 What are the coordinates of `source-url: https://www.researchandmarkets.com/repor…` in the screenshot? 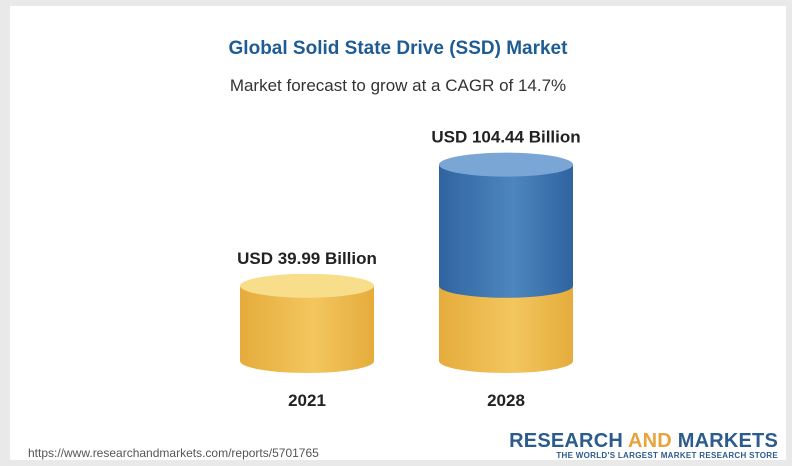 It's located at (173, 453).